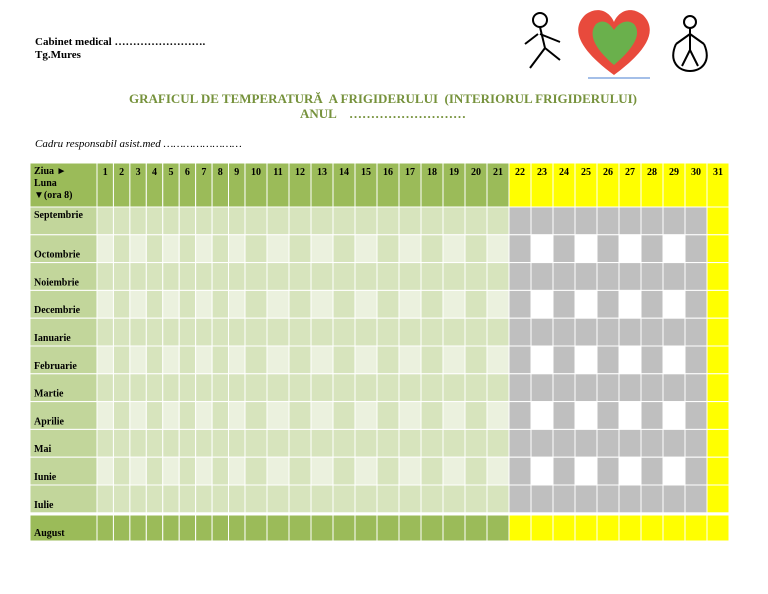 The image size is (768, 594). What do you see at coordinates (63, 276) in the screenshot?
I see `month-cell` at bounding box center [63, 276].